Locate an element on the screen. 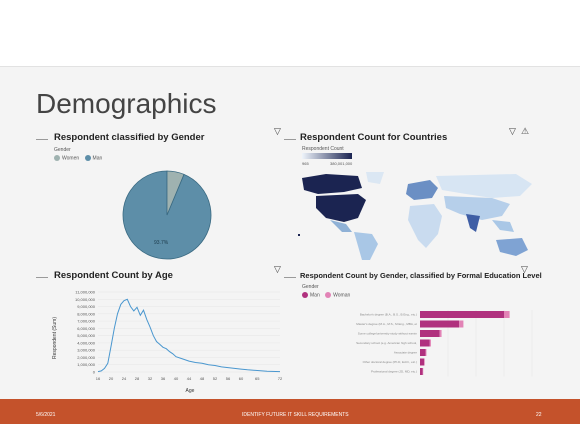  map-region-usa is located at coordinates (341, 208).